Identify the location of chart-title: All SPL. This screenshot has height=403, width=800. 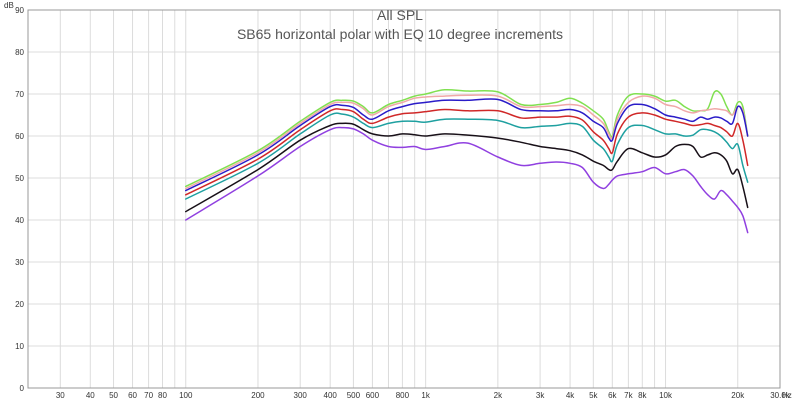
(400, 15).